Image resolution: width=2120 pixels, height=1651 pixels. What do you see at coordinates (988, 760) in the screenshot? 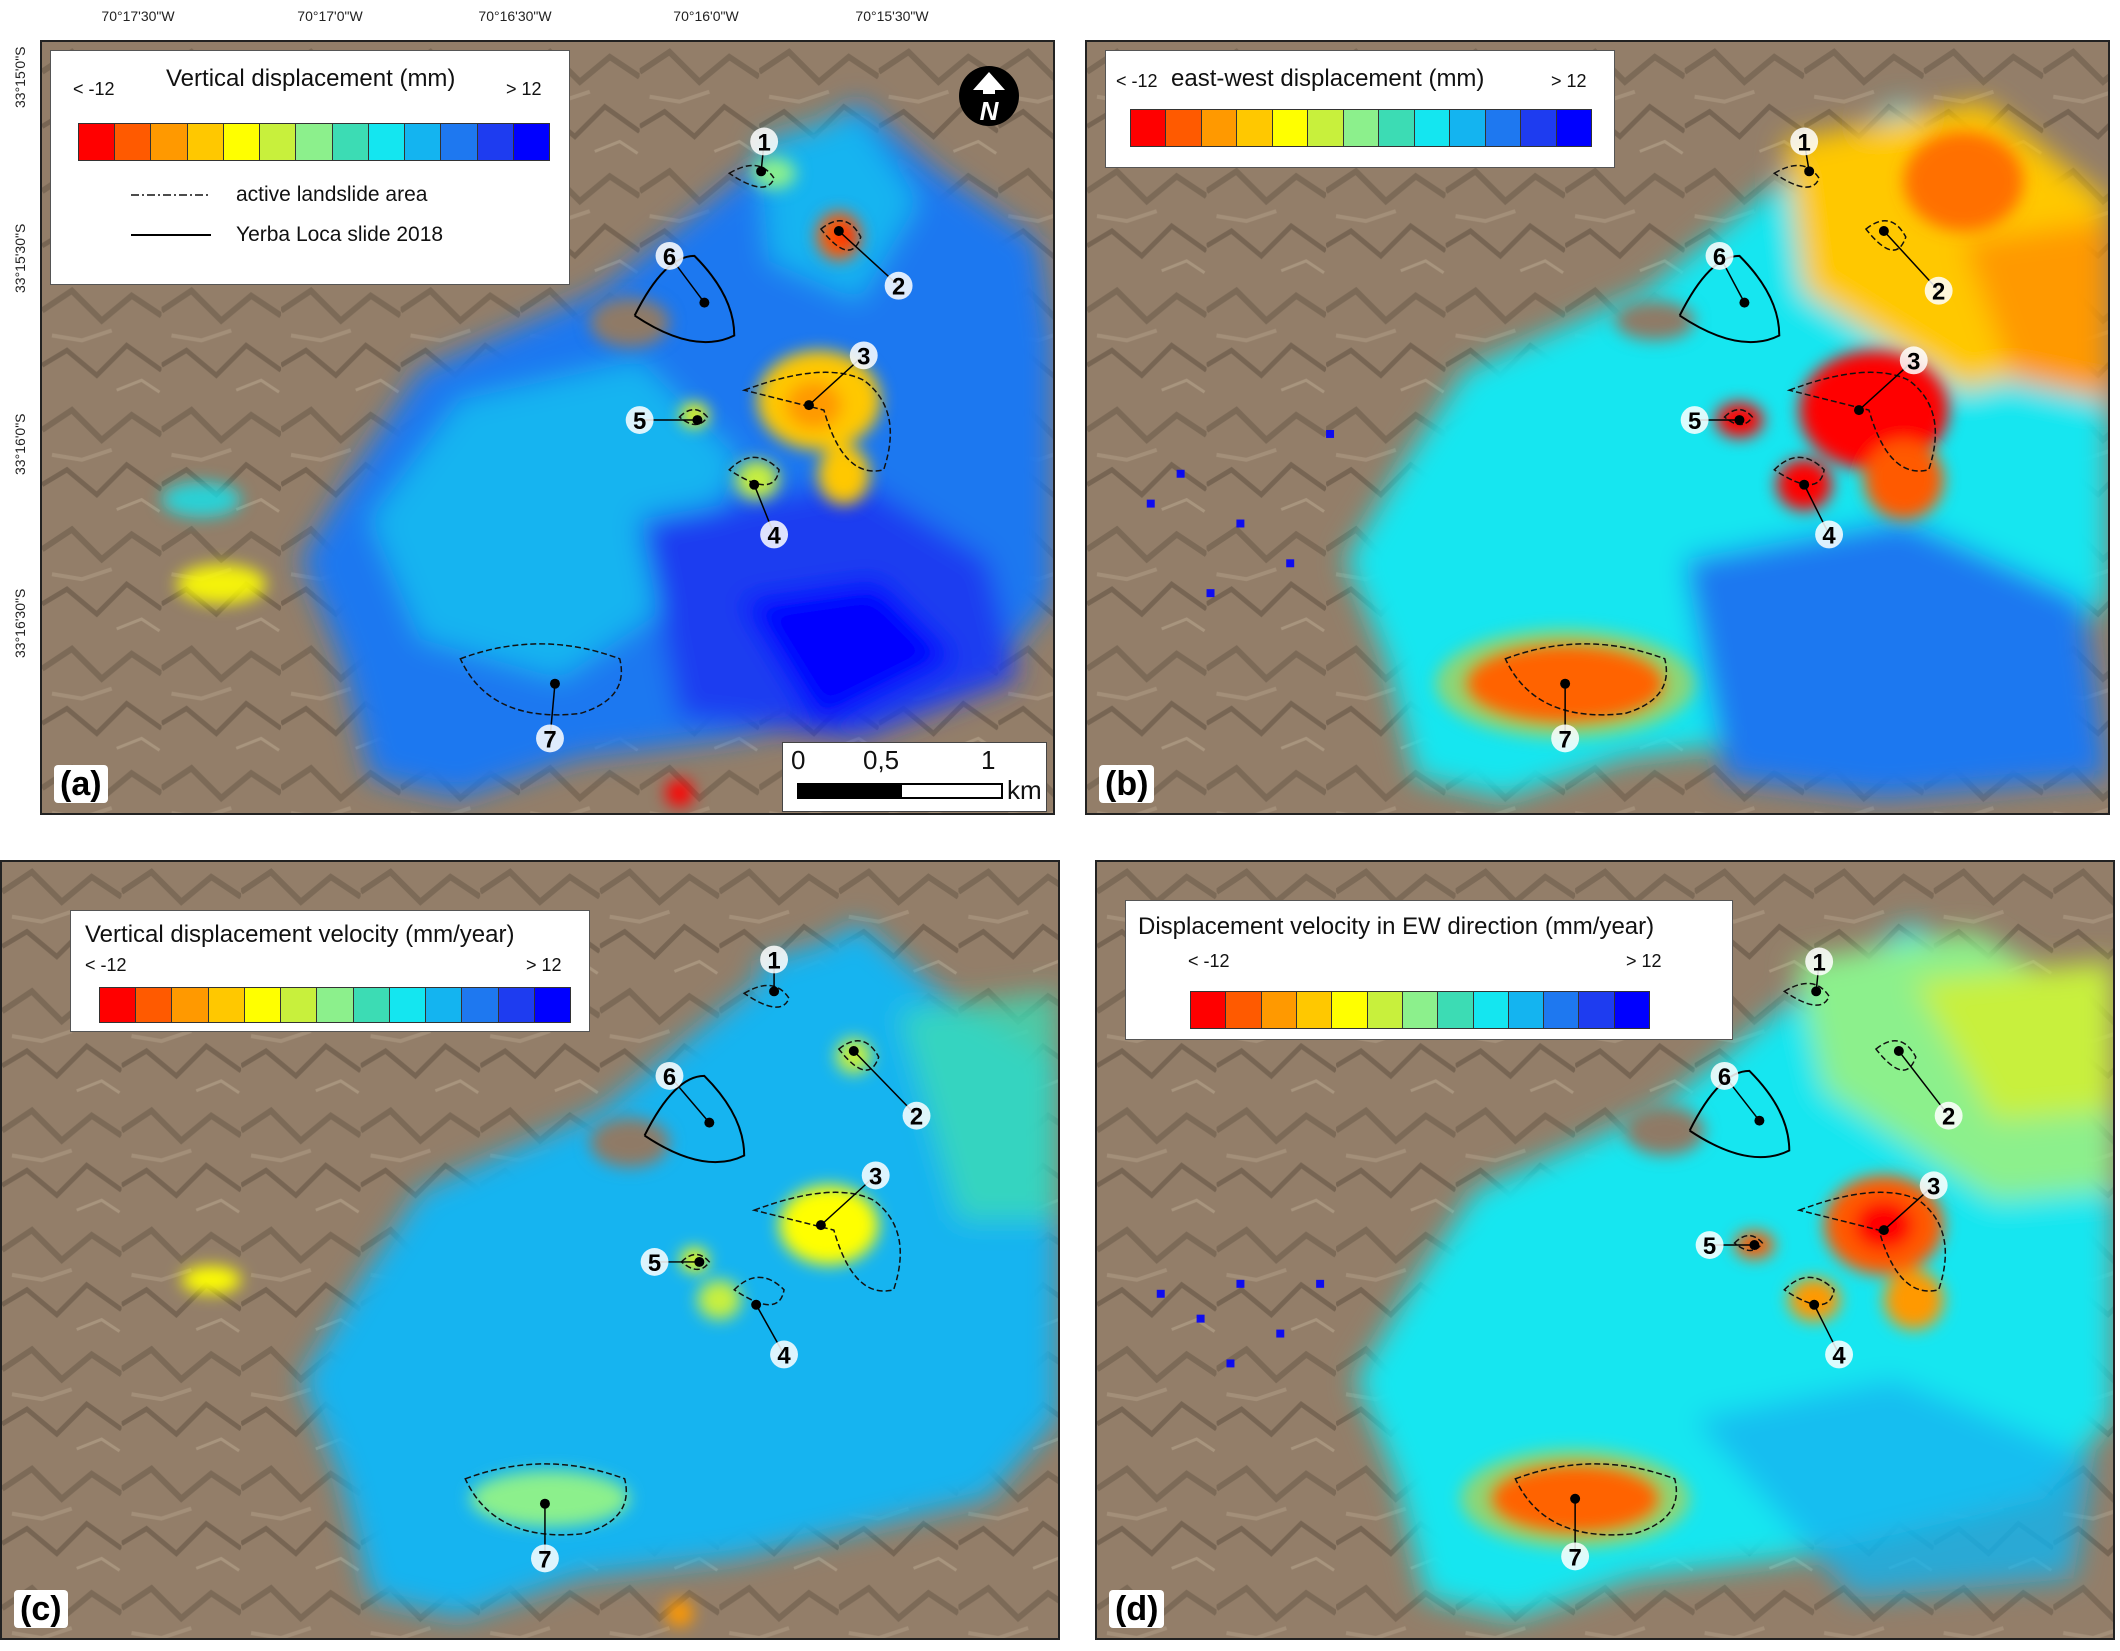
I see `scale-tick-1: 1` at bounding box center [988, 760].